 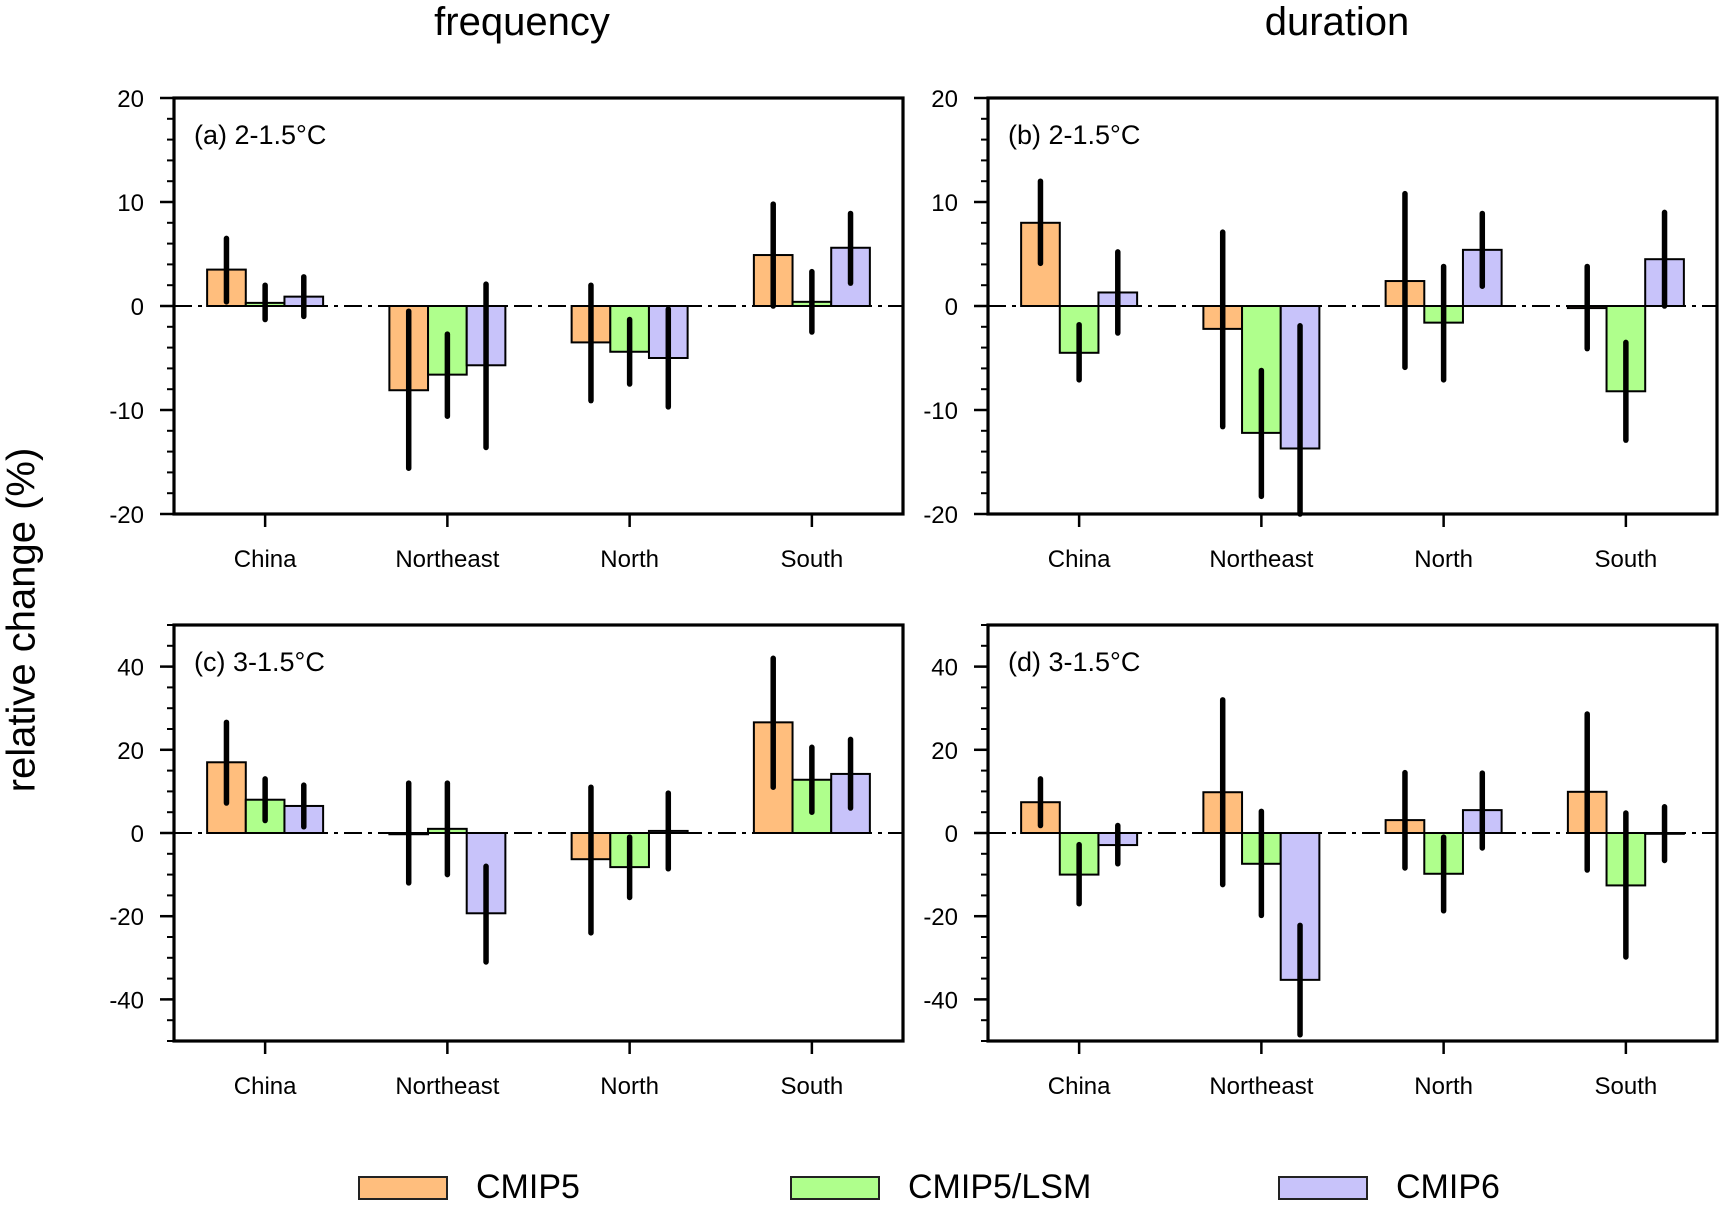 What do you see at coordinates (259, 662) in the screenshot?
I see `panel-label-c: (c) 3-1.5°C` at bounding box center [259, 662].